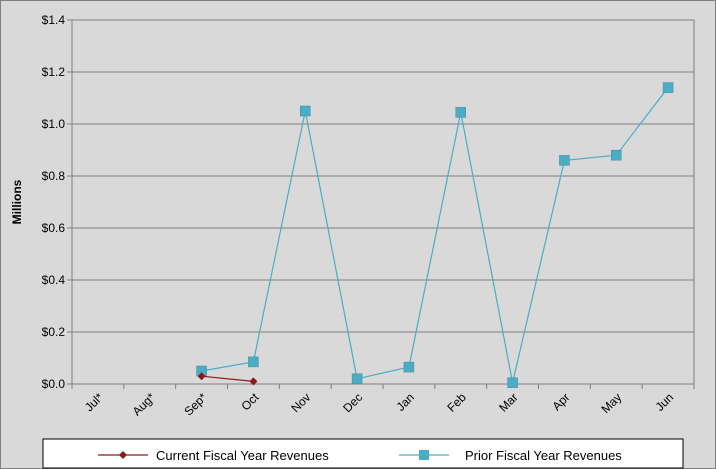  Describe the element at coordinates (456, 402) in the screenshot. I see `x-tick-label: Feb` at that location.